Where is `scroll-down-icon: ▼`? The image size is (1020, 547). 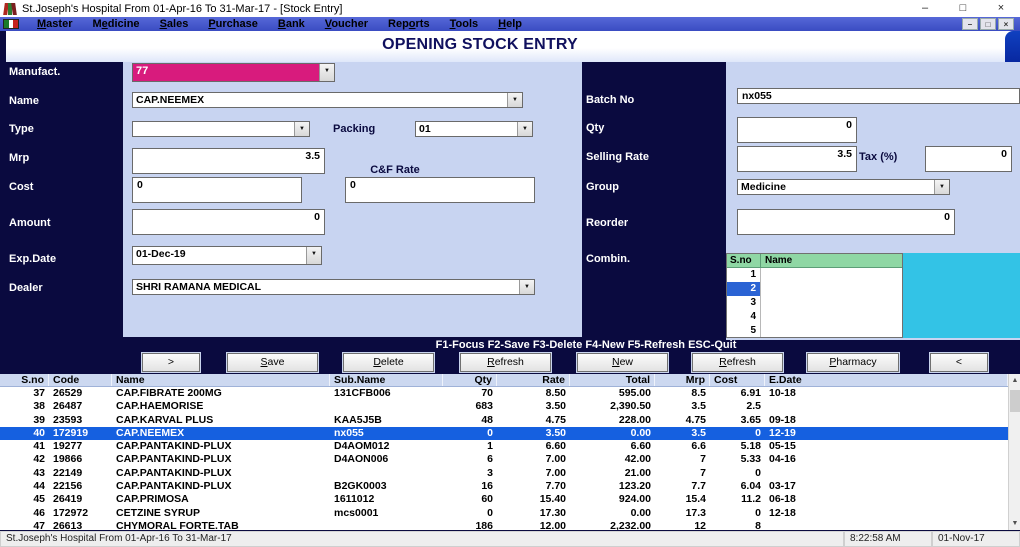
scroll-down-icon: ▼ is located at coordinates (1014, 523).